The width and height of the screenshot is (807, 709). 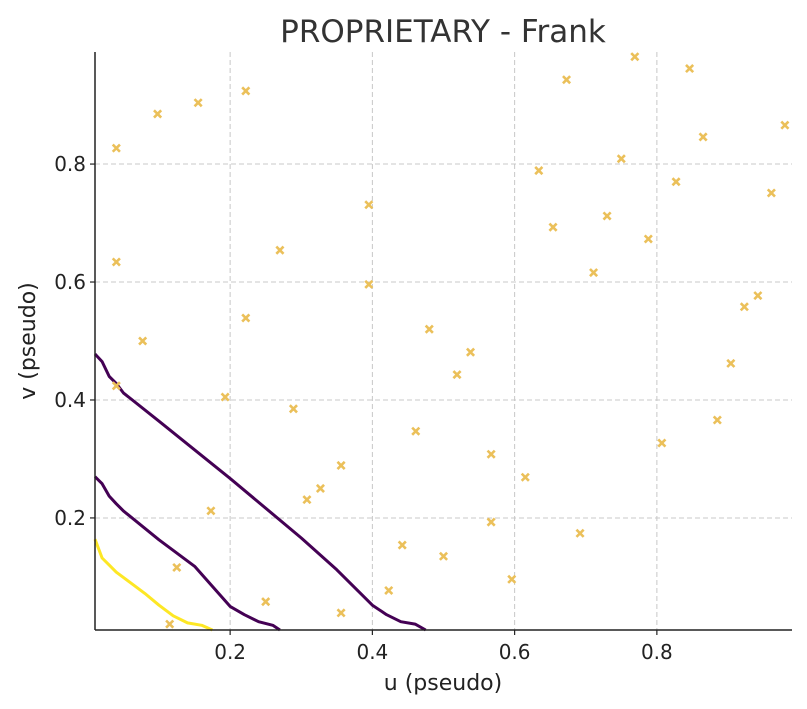 What do you see at coordinates (515, 652) in the screenshot?
I see `x-tick-label: 0.6` at bounding box center [515, 652].